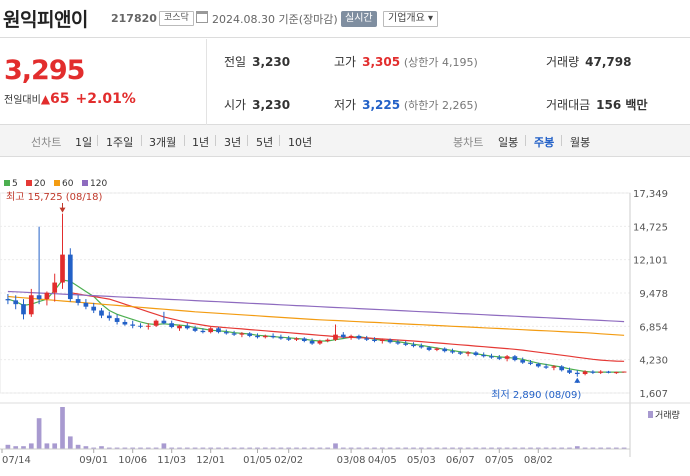 The image size is (690, 476). Describe the element at coordinates (508, 142) in the screenshot. I see `tab-daily: 일봉` at that location.